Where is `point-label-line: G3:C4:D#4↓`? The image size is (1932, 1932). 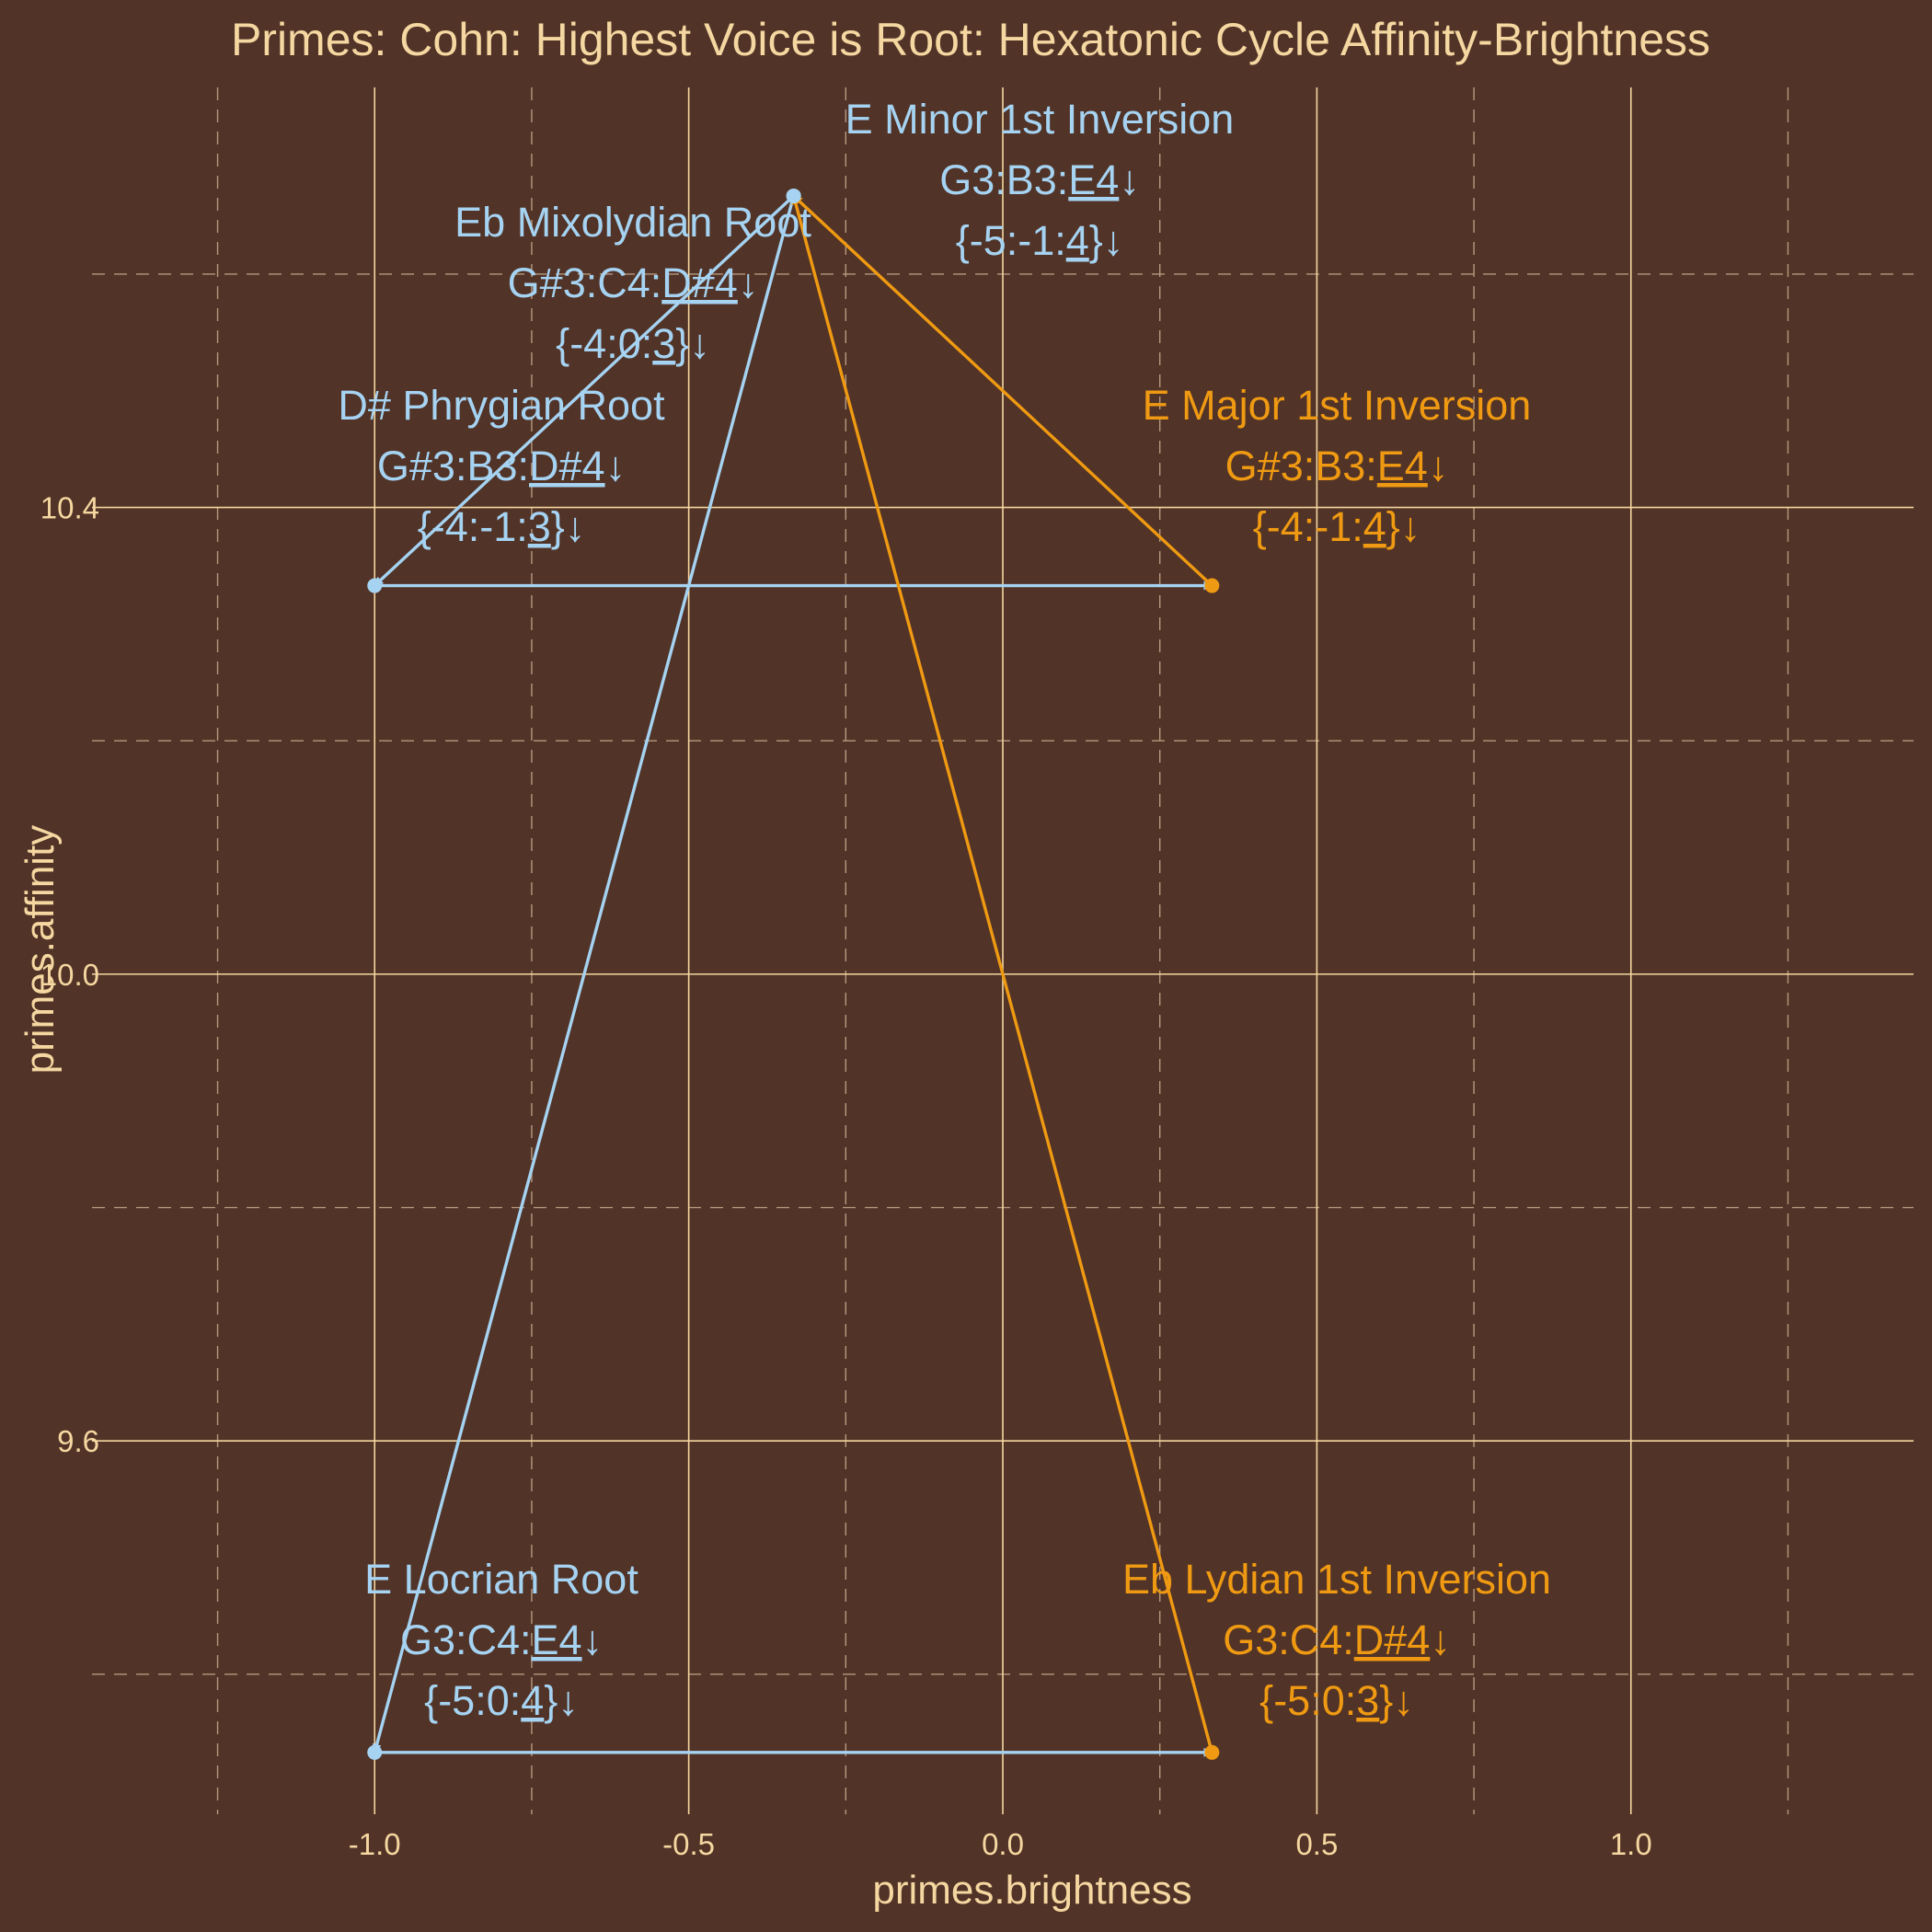
point-label-line: G3:C4:D#4↓ is located at coordinates (1337, 1639).